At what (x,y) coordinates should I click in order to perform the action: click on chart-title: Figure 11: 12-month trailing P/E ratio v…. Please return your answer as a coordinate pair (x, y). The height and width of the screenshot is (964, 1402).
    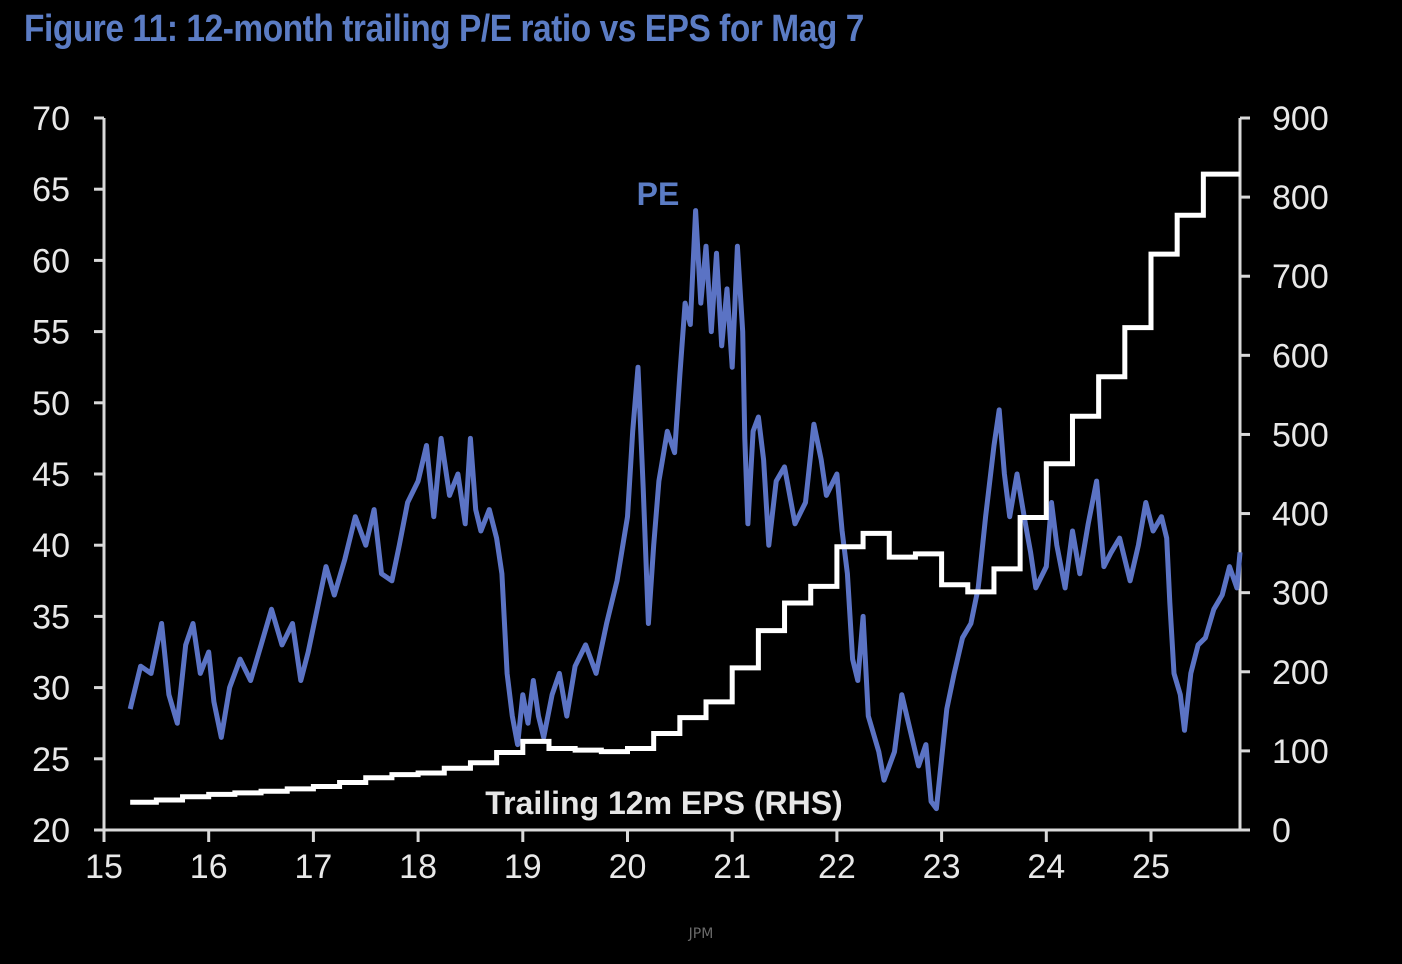
    Looking at the image, I should click on (444, 29).